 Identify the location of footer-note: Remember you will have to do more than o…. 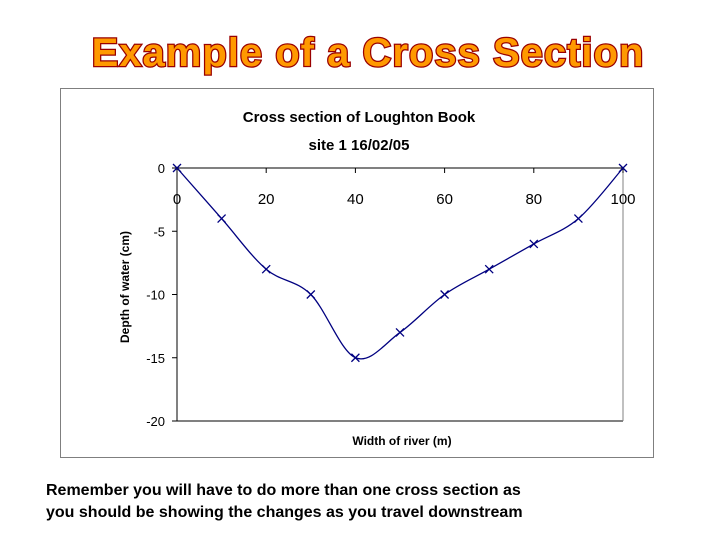
(376, 502).